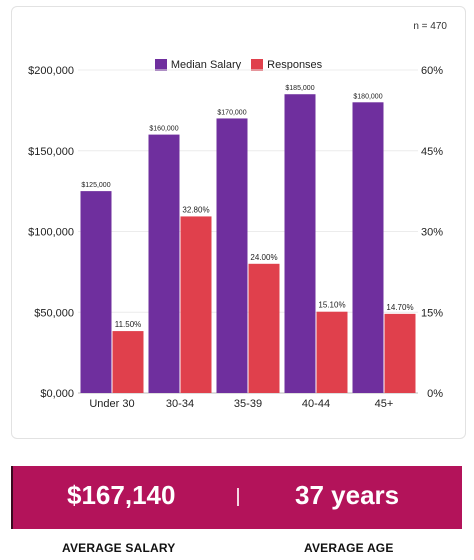 The height and width of the screenshot is (560, 474). I want to click on legend-label-salary: Median Salary, so click(206, 65).